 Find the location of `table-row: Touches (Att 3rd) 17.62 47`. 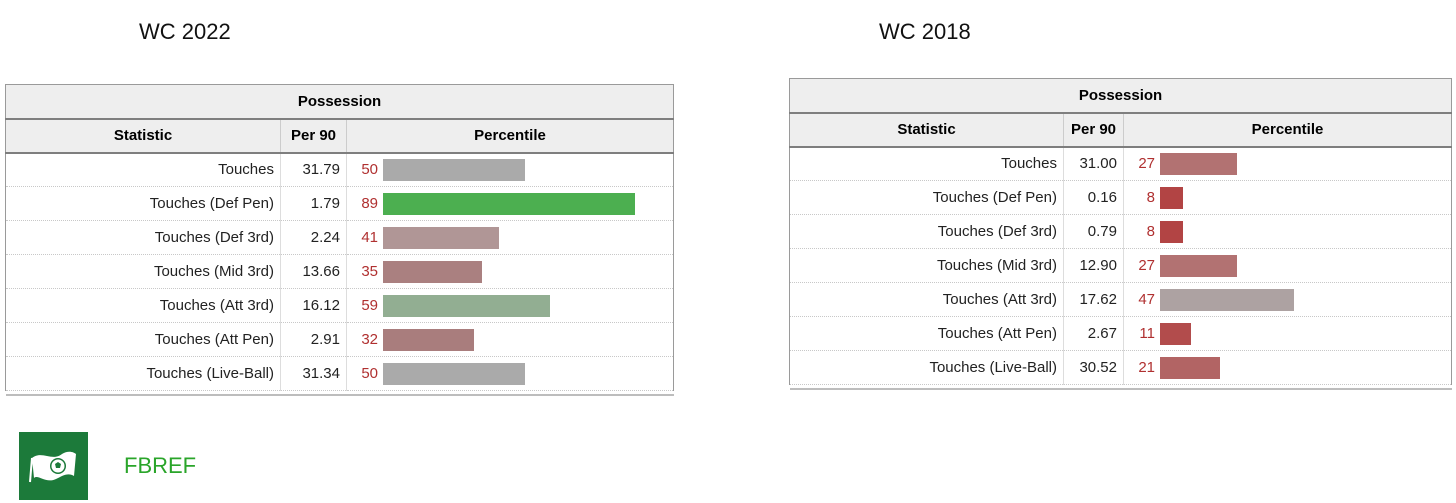

table-row: Touches (Att 3rd) 17.62 47 is located at coordinates (1120, 299).